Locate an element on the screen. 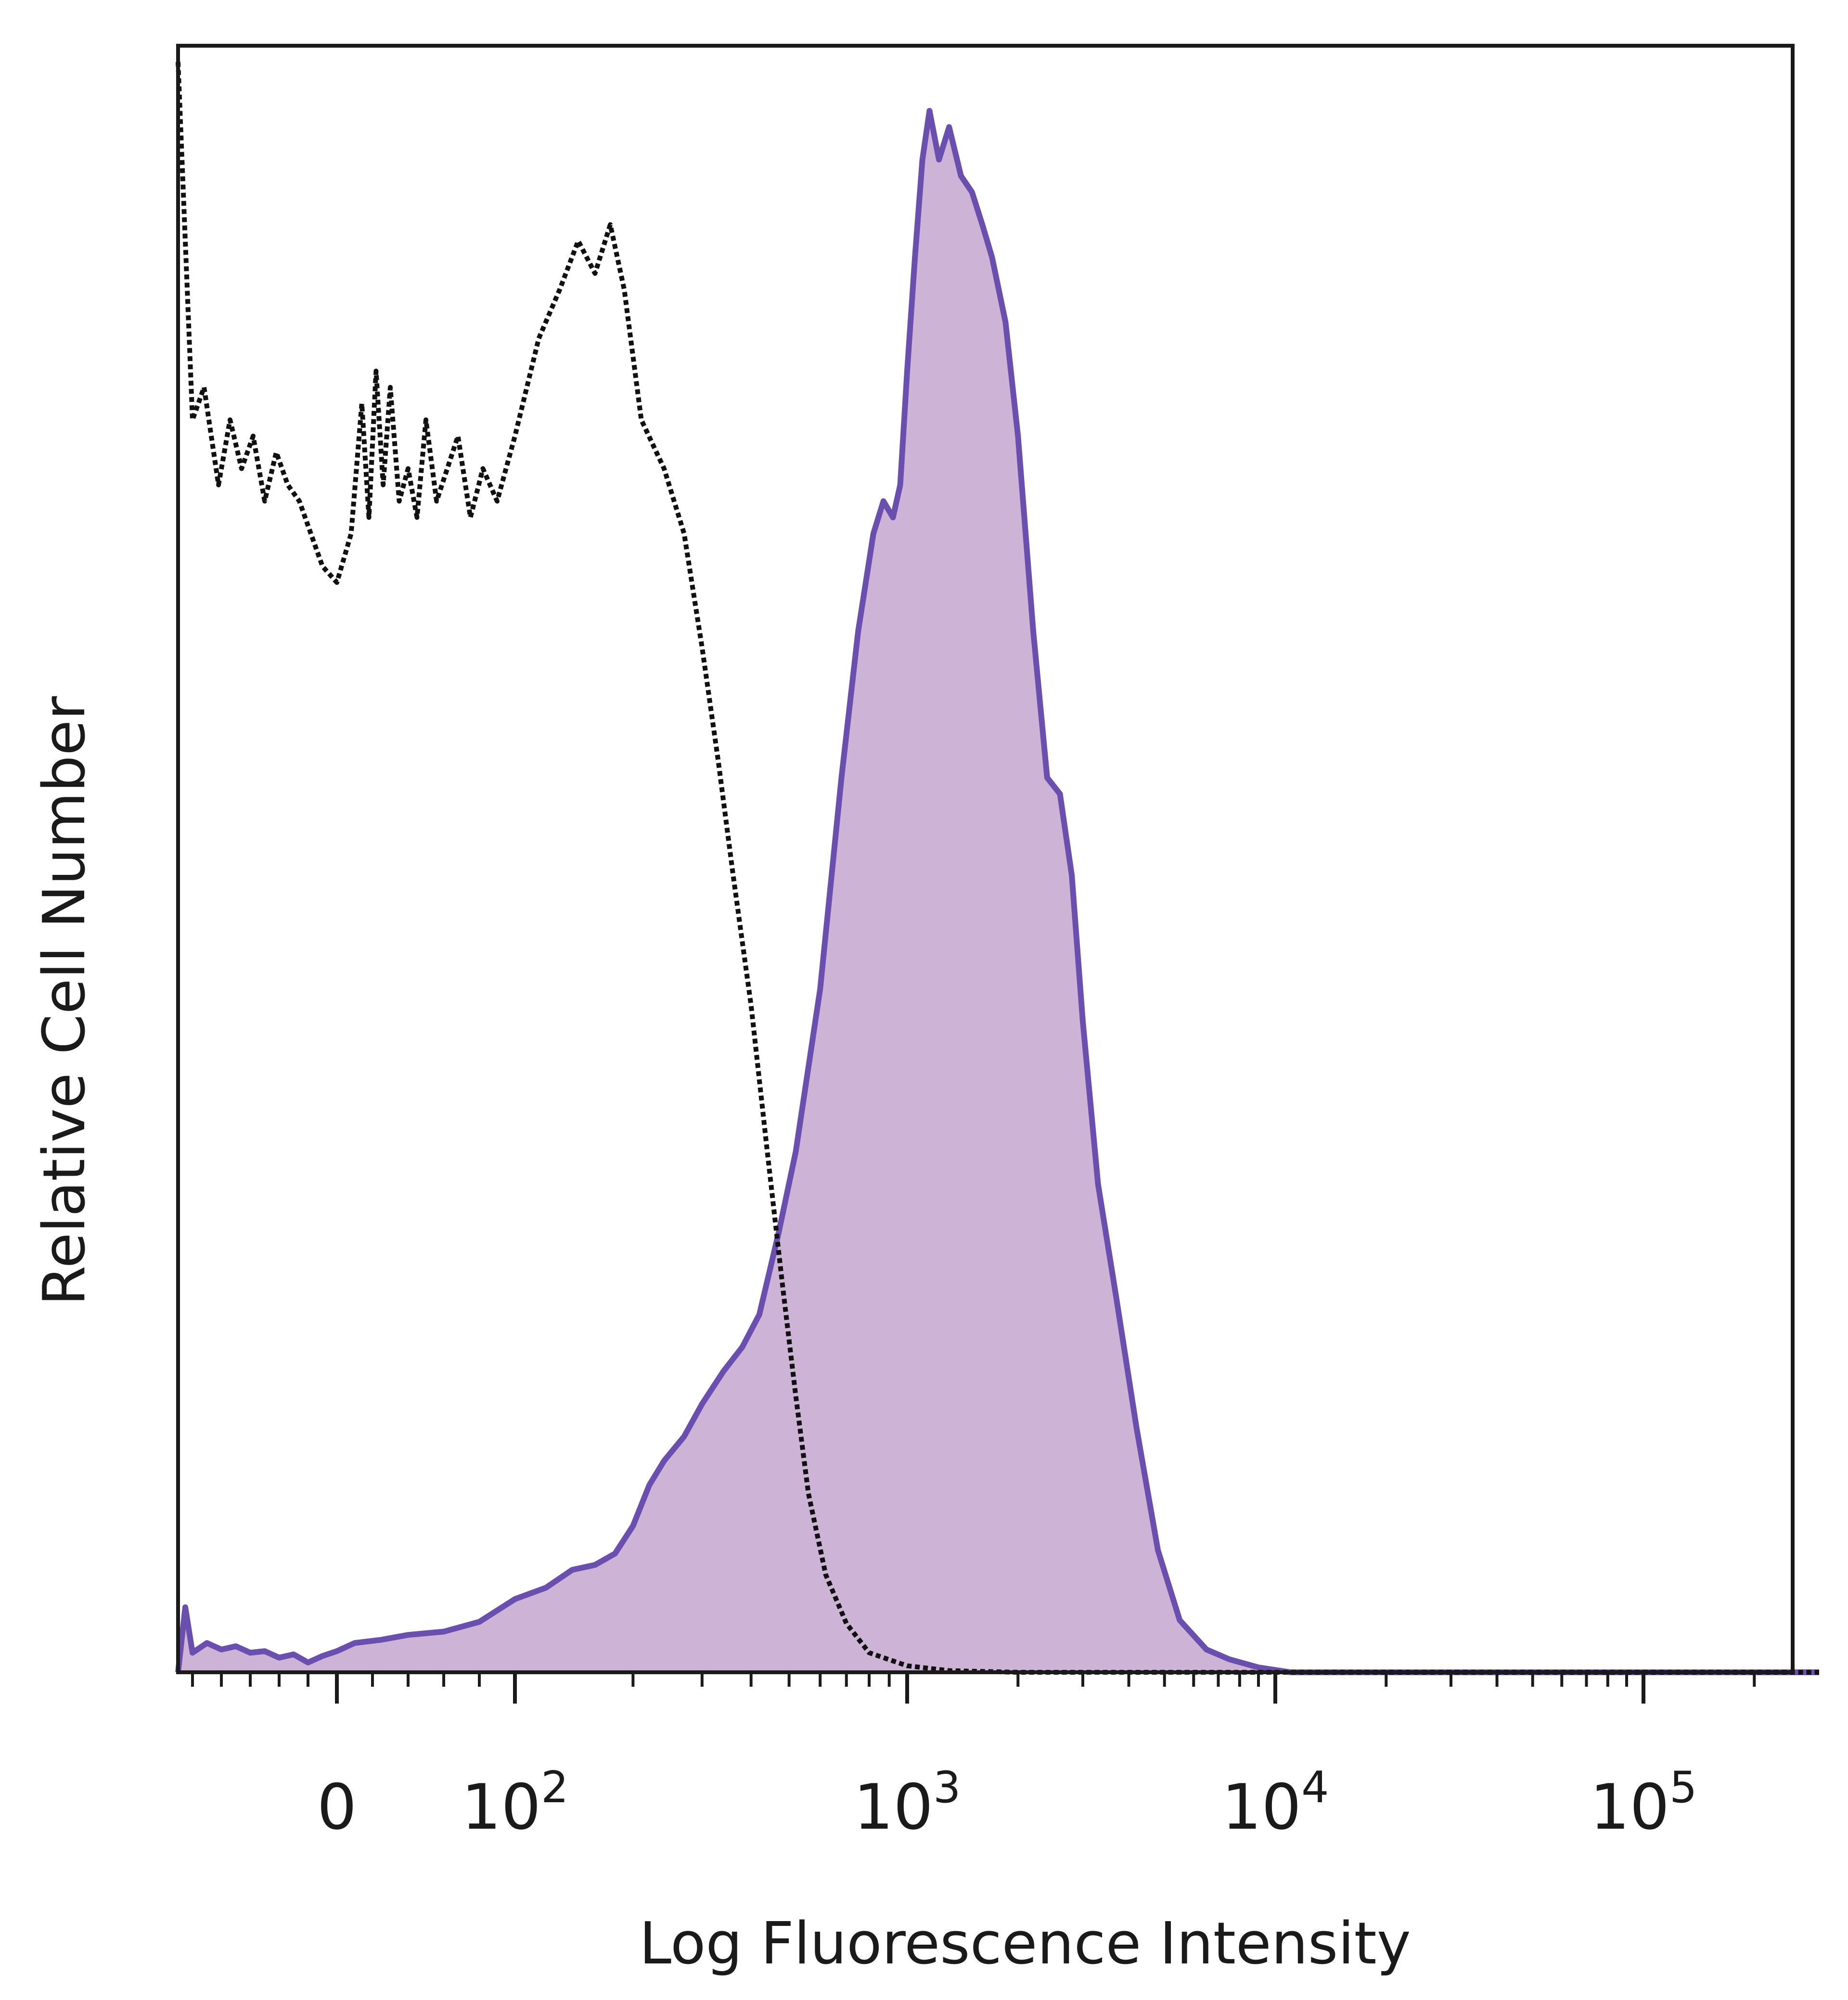 The height and width of the screenshot is (2000, 1848). x-tick-label: 0 is located at coordinates (337, 1807).